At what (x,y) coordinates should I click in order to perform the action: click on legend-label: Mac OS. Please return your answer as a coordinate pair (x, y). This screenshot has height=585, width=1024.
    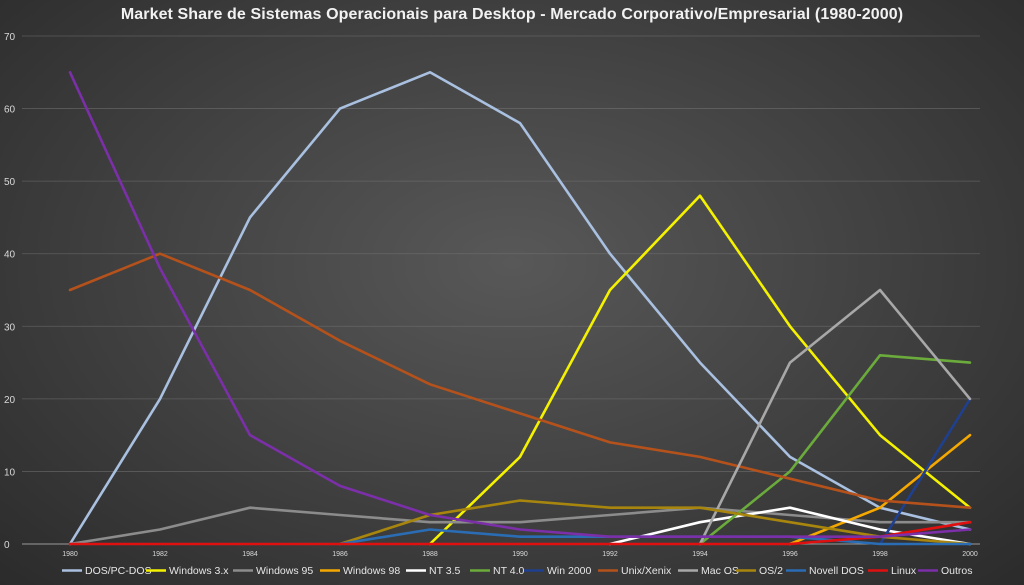
    Looking at the image, I should click on (720, 571).